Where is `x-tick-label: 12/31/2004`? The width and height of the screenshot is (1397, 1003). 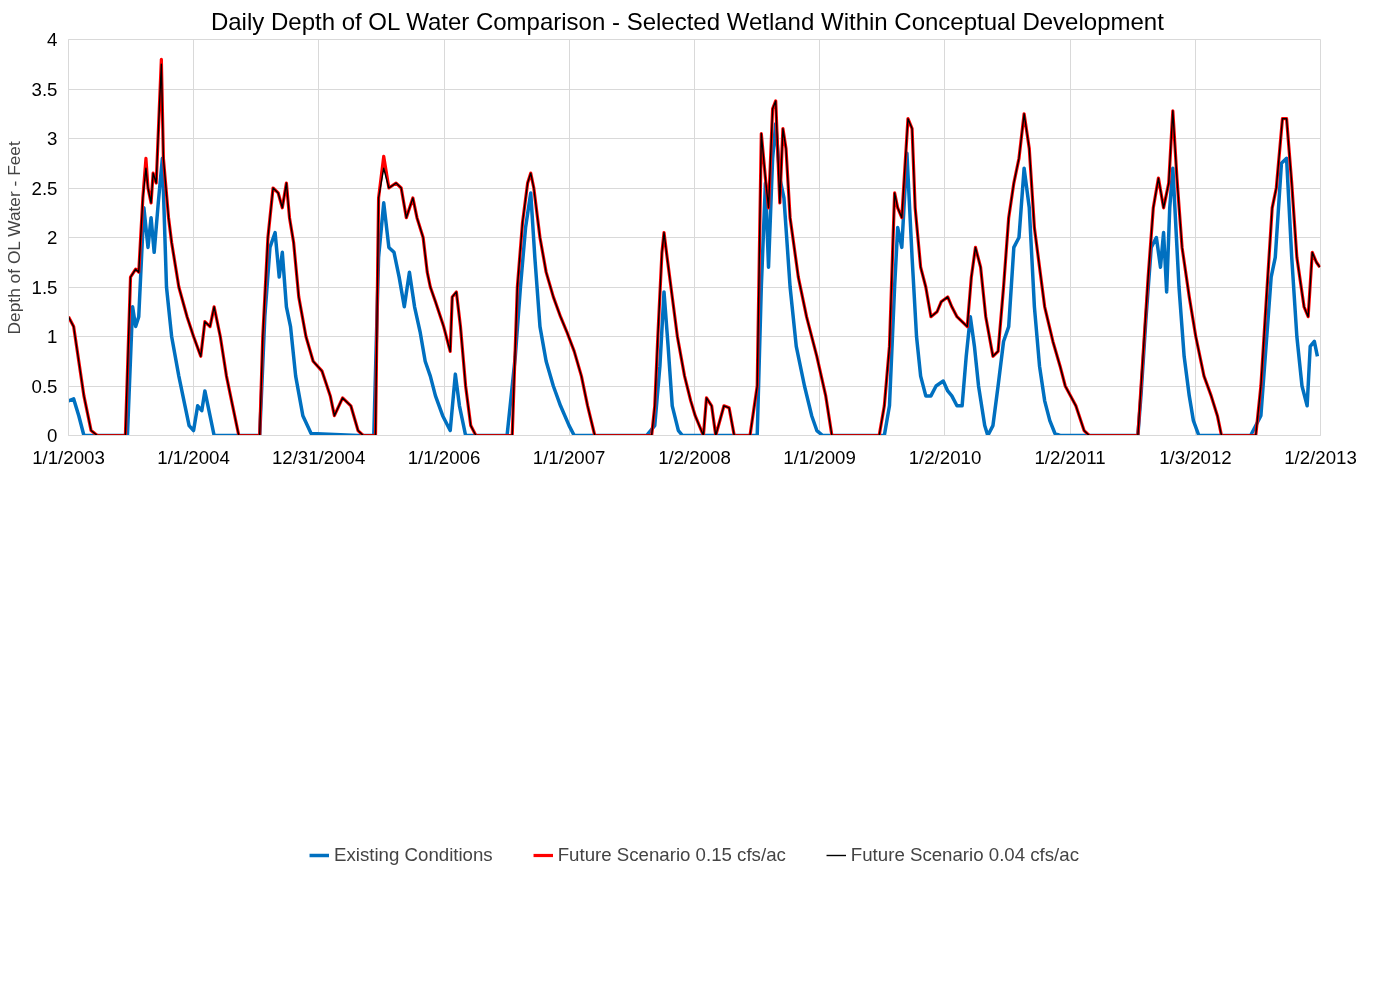
x-tick-label: 12/31/2004 is located at coordinates (318, 457).